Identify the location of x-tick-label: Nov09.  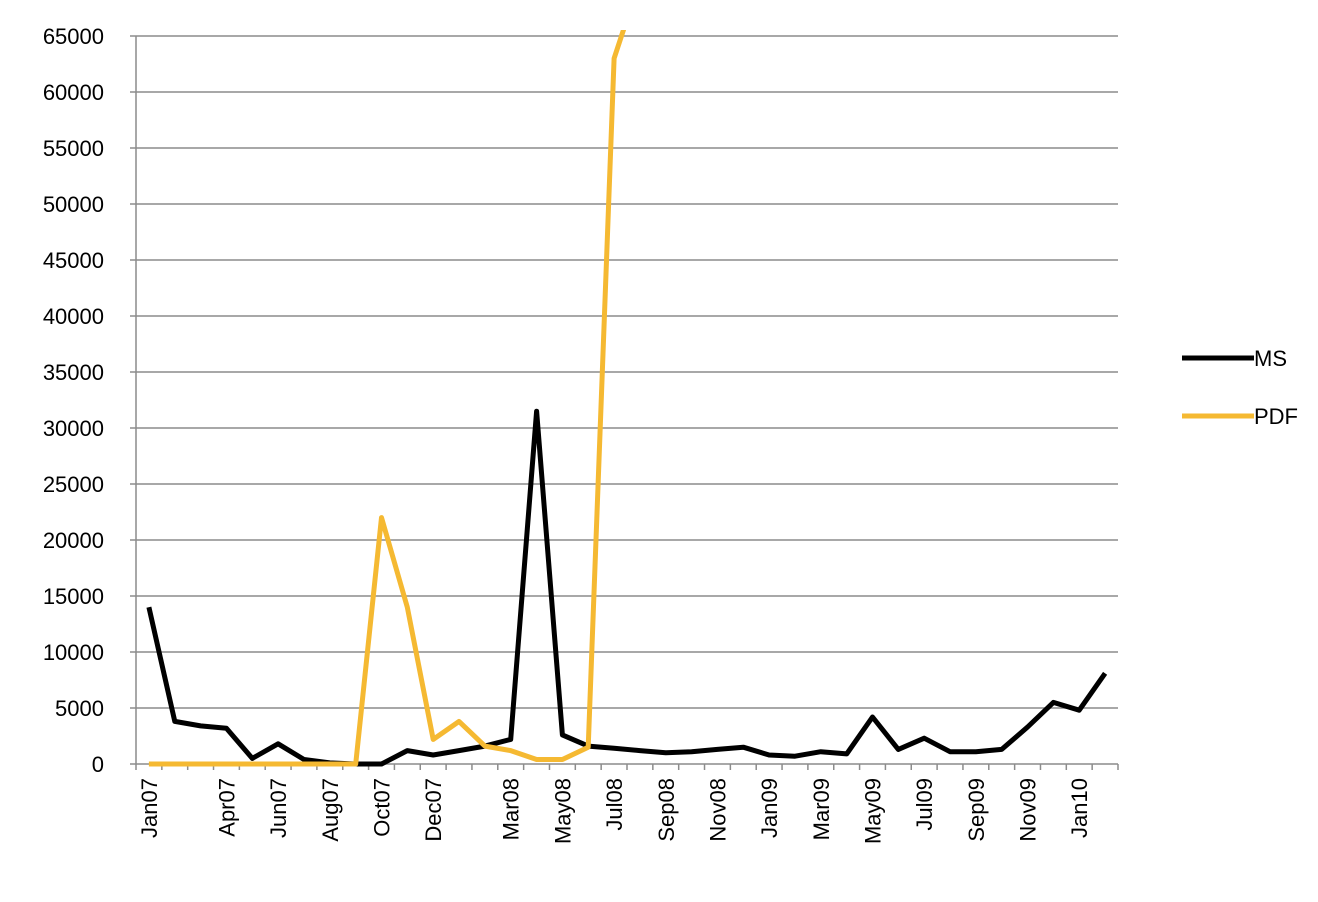
(1028, 810).